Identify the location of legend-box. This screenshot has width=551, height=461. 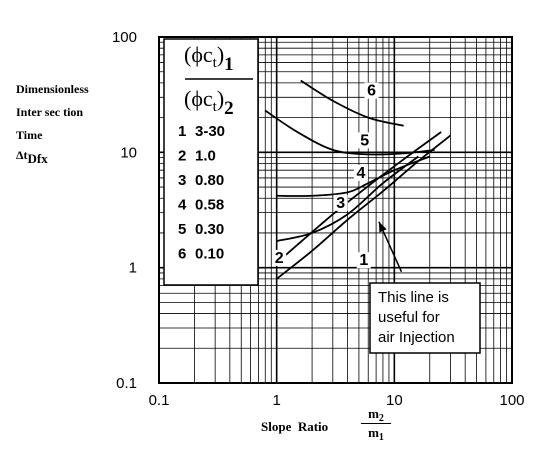
(211, 162).